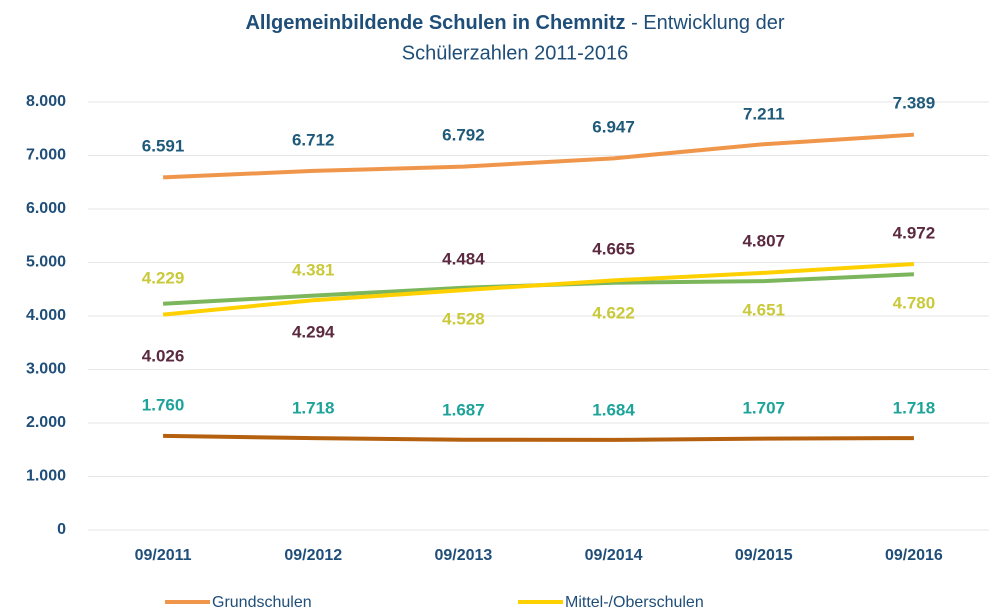  I want to click on data-label: 1.760, so click(163, 404).